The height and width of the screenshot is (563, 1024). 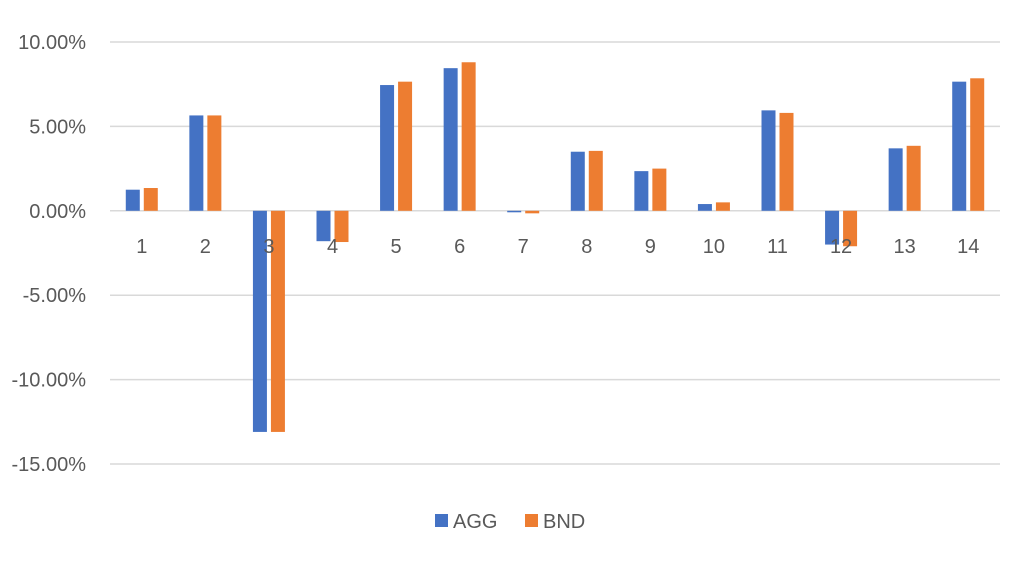 What do you see at coordinates (510, 522) in the screenshot?
I see `legend: AGG BND` at bounding box center [510, 522].